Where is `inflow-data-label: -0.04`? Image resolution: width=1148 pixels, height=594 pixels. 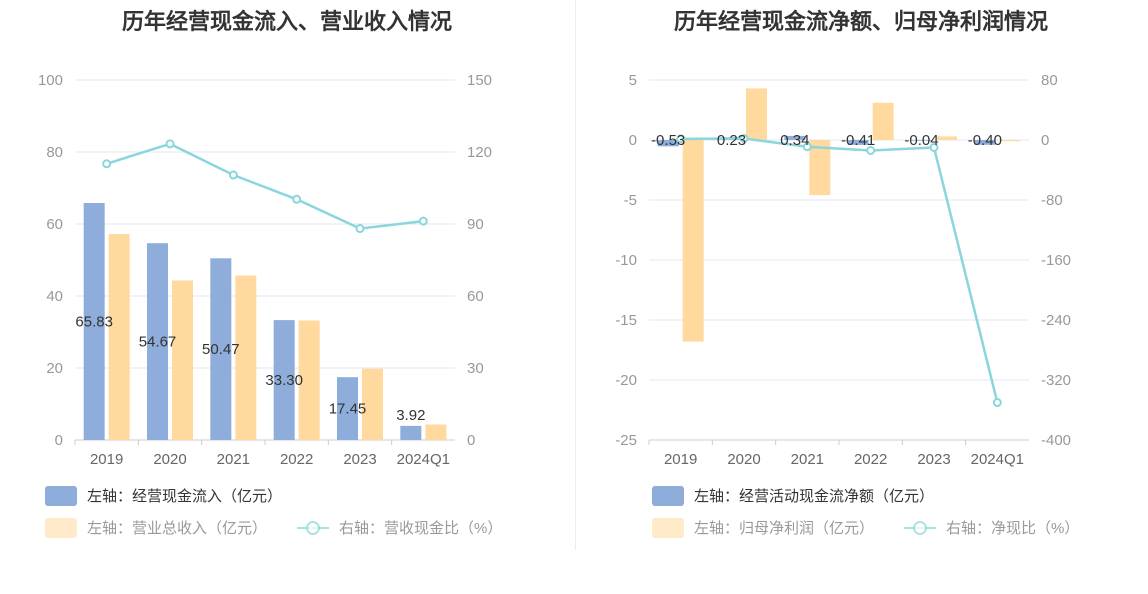
inflow-data-label: -0.04 is located at coordinates (921, 140).